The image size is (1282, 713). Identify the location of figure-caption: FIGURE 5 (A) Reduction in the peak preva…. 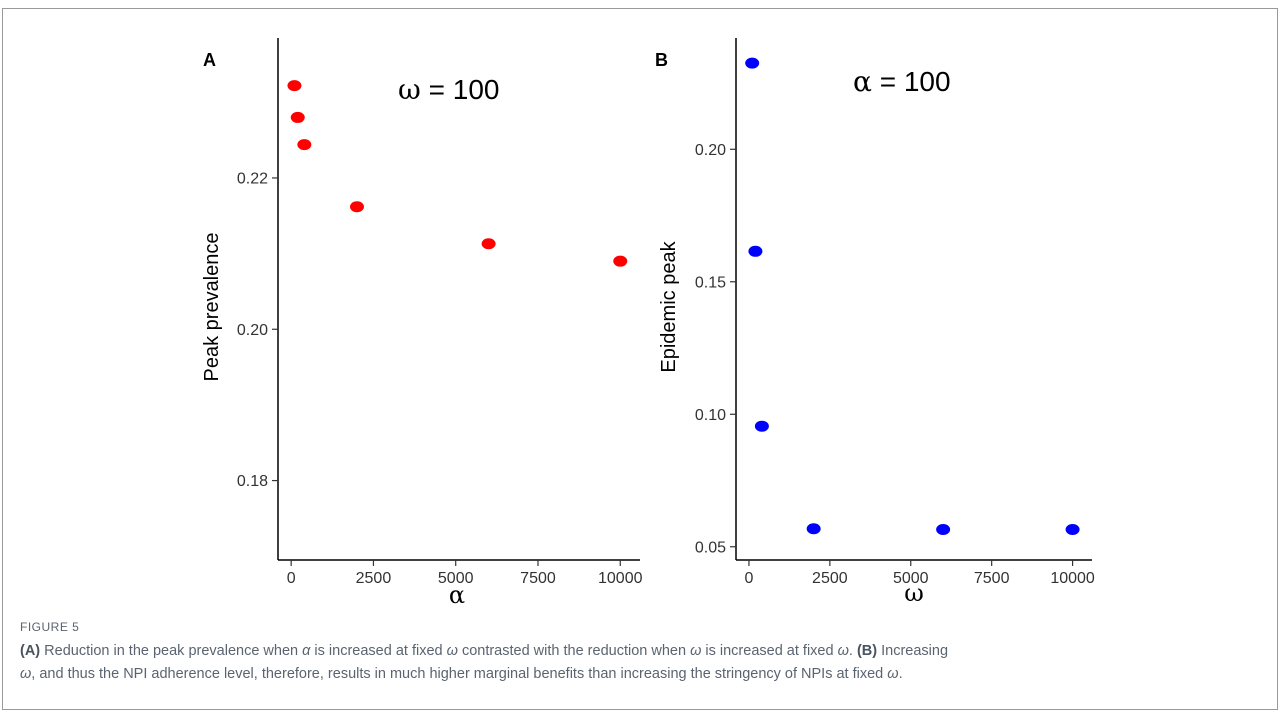
(642, 653).